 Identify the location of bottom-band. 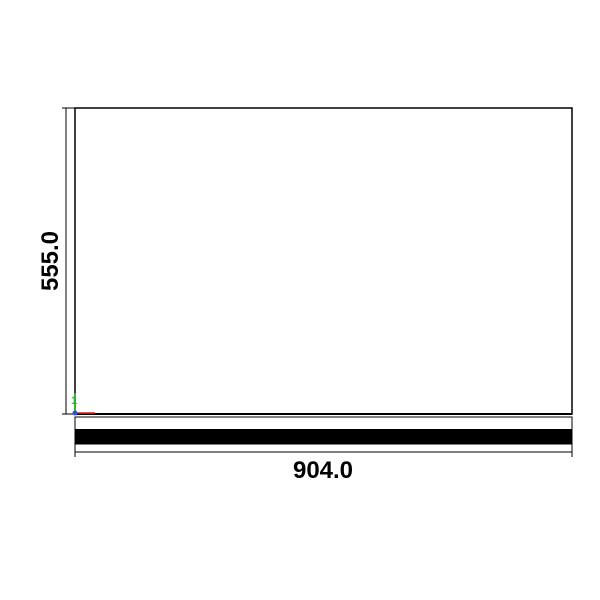
(323, 436).